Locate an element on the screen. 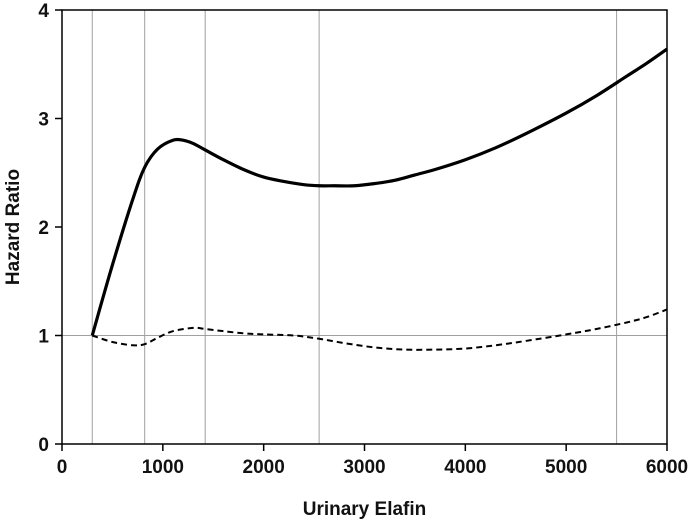 This screenshot has width=695, height=525. x-tick-label: 5000 is located at coordinates (566, 467).